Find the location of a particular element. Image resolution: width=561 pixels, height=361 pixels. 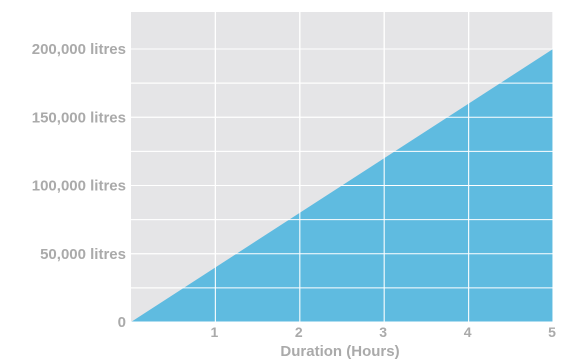

y-tick-label: 200,000 litres is located at coordinates (79, 49).